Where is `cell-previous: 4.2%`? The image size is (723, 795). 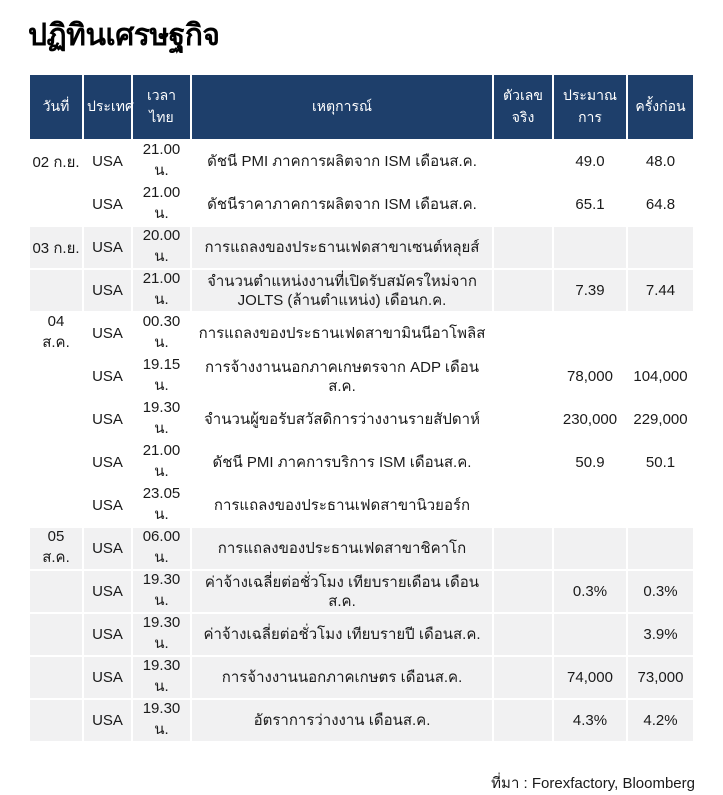 cell-previous: 4.2% is located at coordinates (660, 720).